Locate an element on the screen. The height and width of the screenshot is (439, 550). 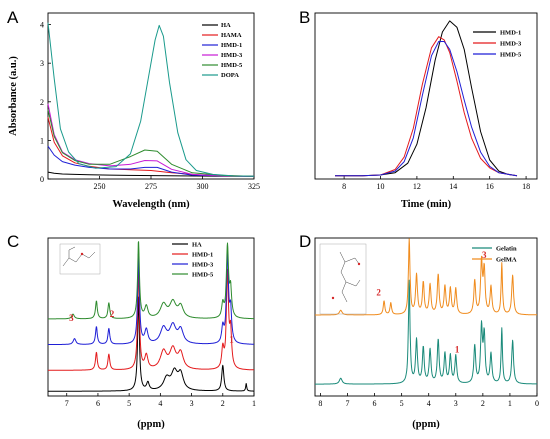
panel-c-xtick-label: 3 is located at coordinates (192, 403).